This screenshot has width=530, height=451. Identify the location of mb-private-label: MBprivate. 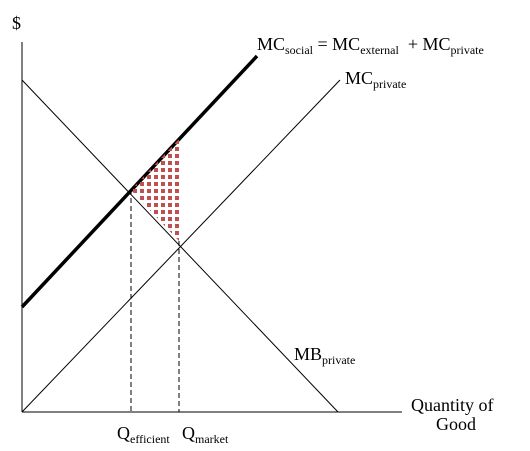
(324, 355).